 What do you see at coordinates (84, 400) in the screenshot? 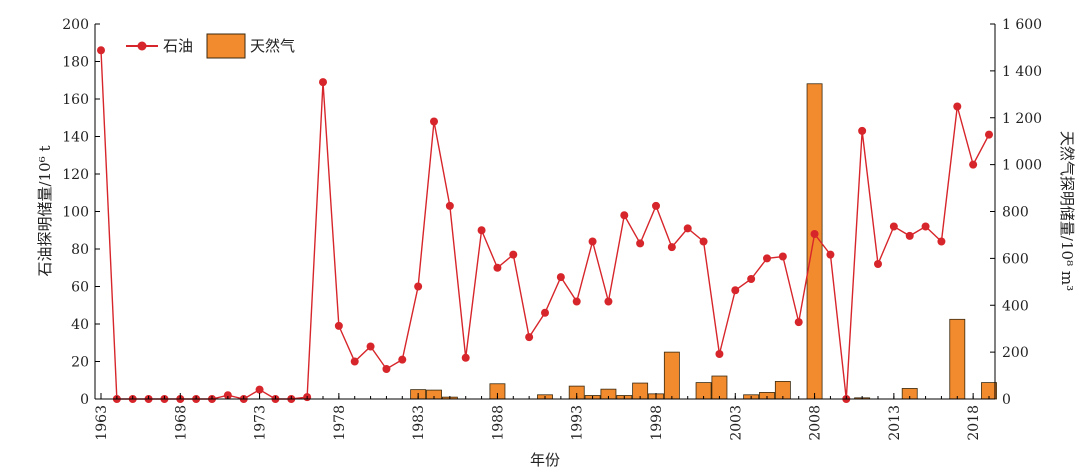
I see `y-left-tick-label: 0` at bounding box center [84, 400].